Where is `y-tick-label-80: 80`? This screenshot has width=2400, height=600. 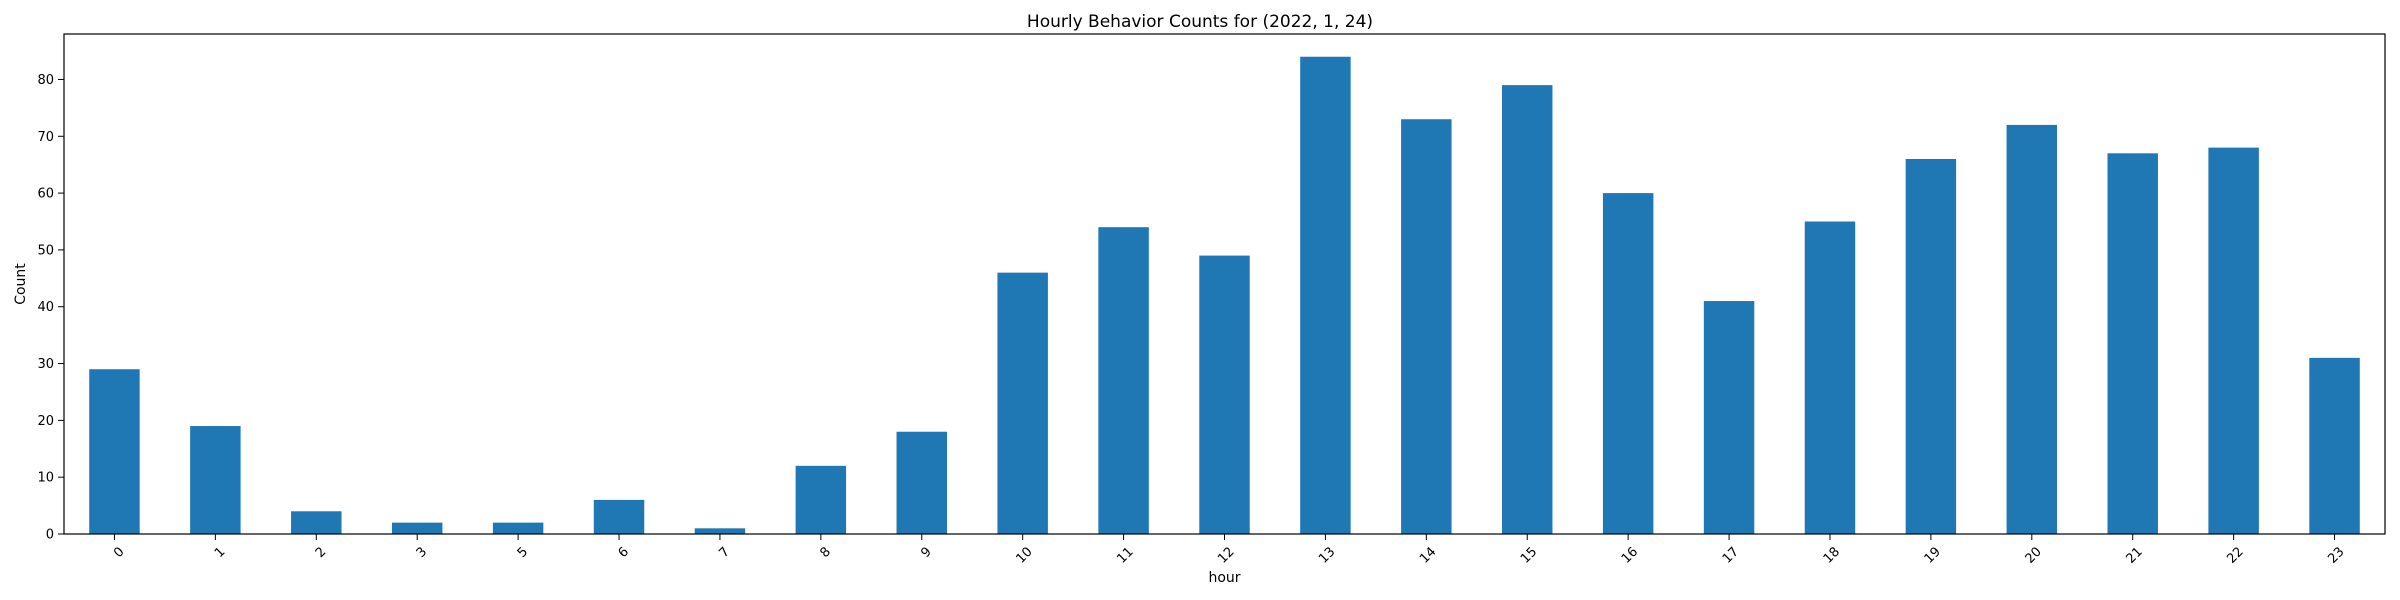
y-tick-label-80: 80 is located at coordinates (45, 80).